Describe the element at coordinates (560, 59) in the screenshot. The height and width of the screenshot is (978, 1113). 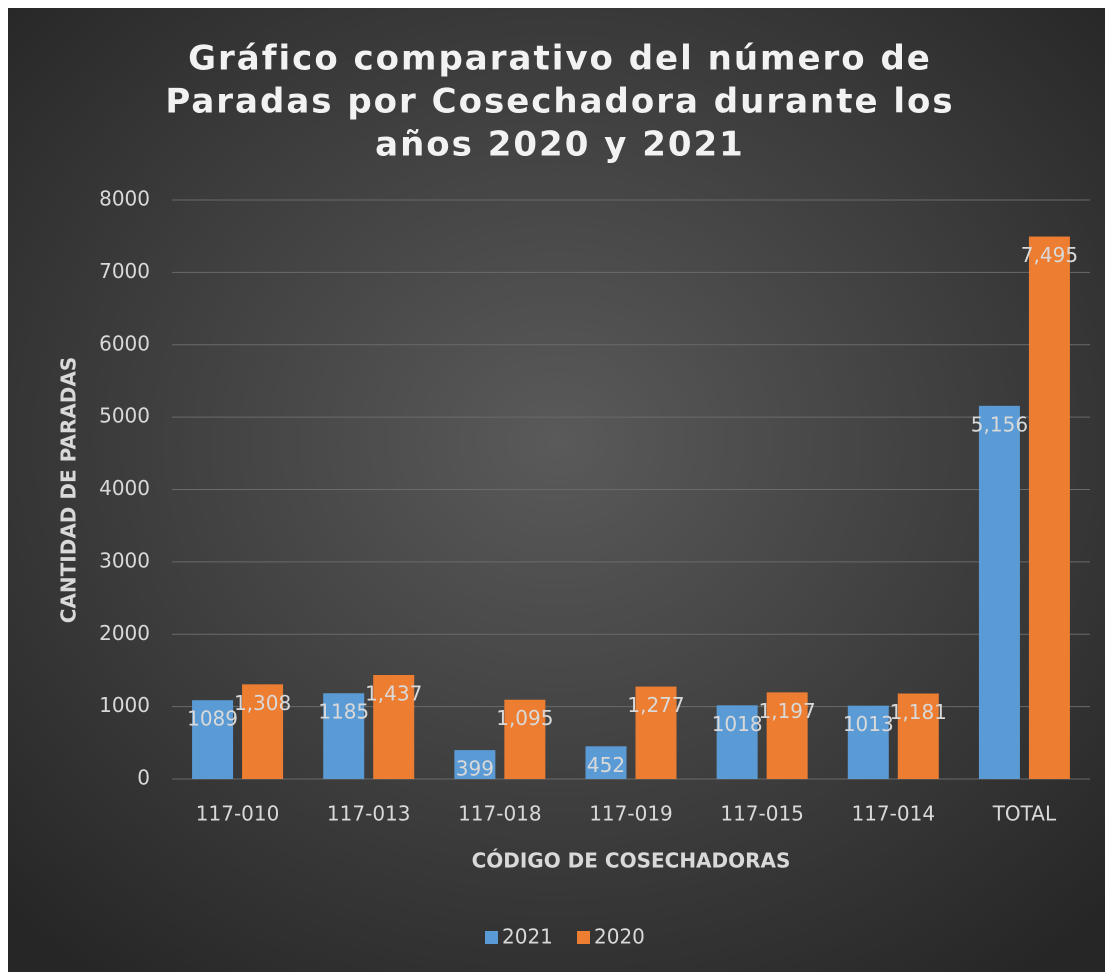
I see `chart-title: Gráfico comparativo del número de` at that location.